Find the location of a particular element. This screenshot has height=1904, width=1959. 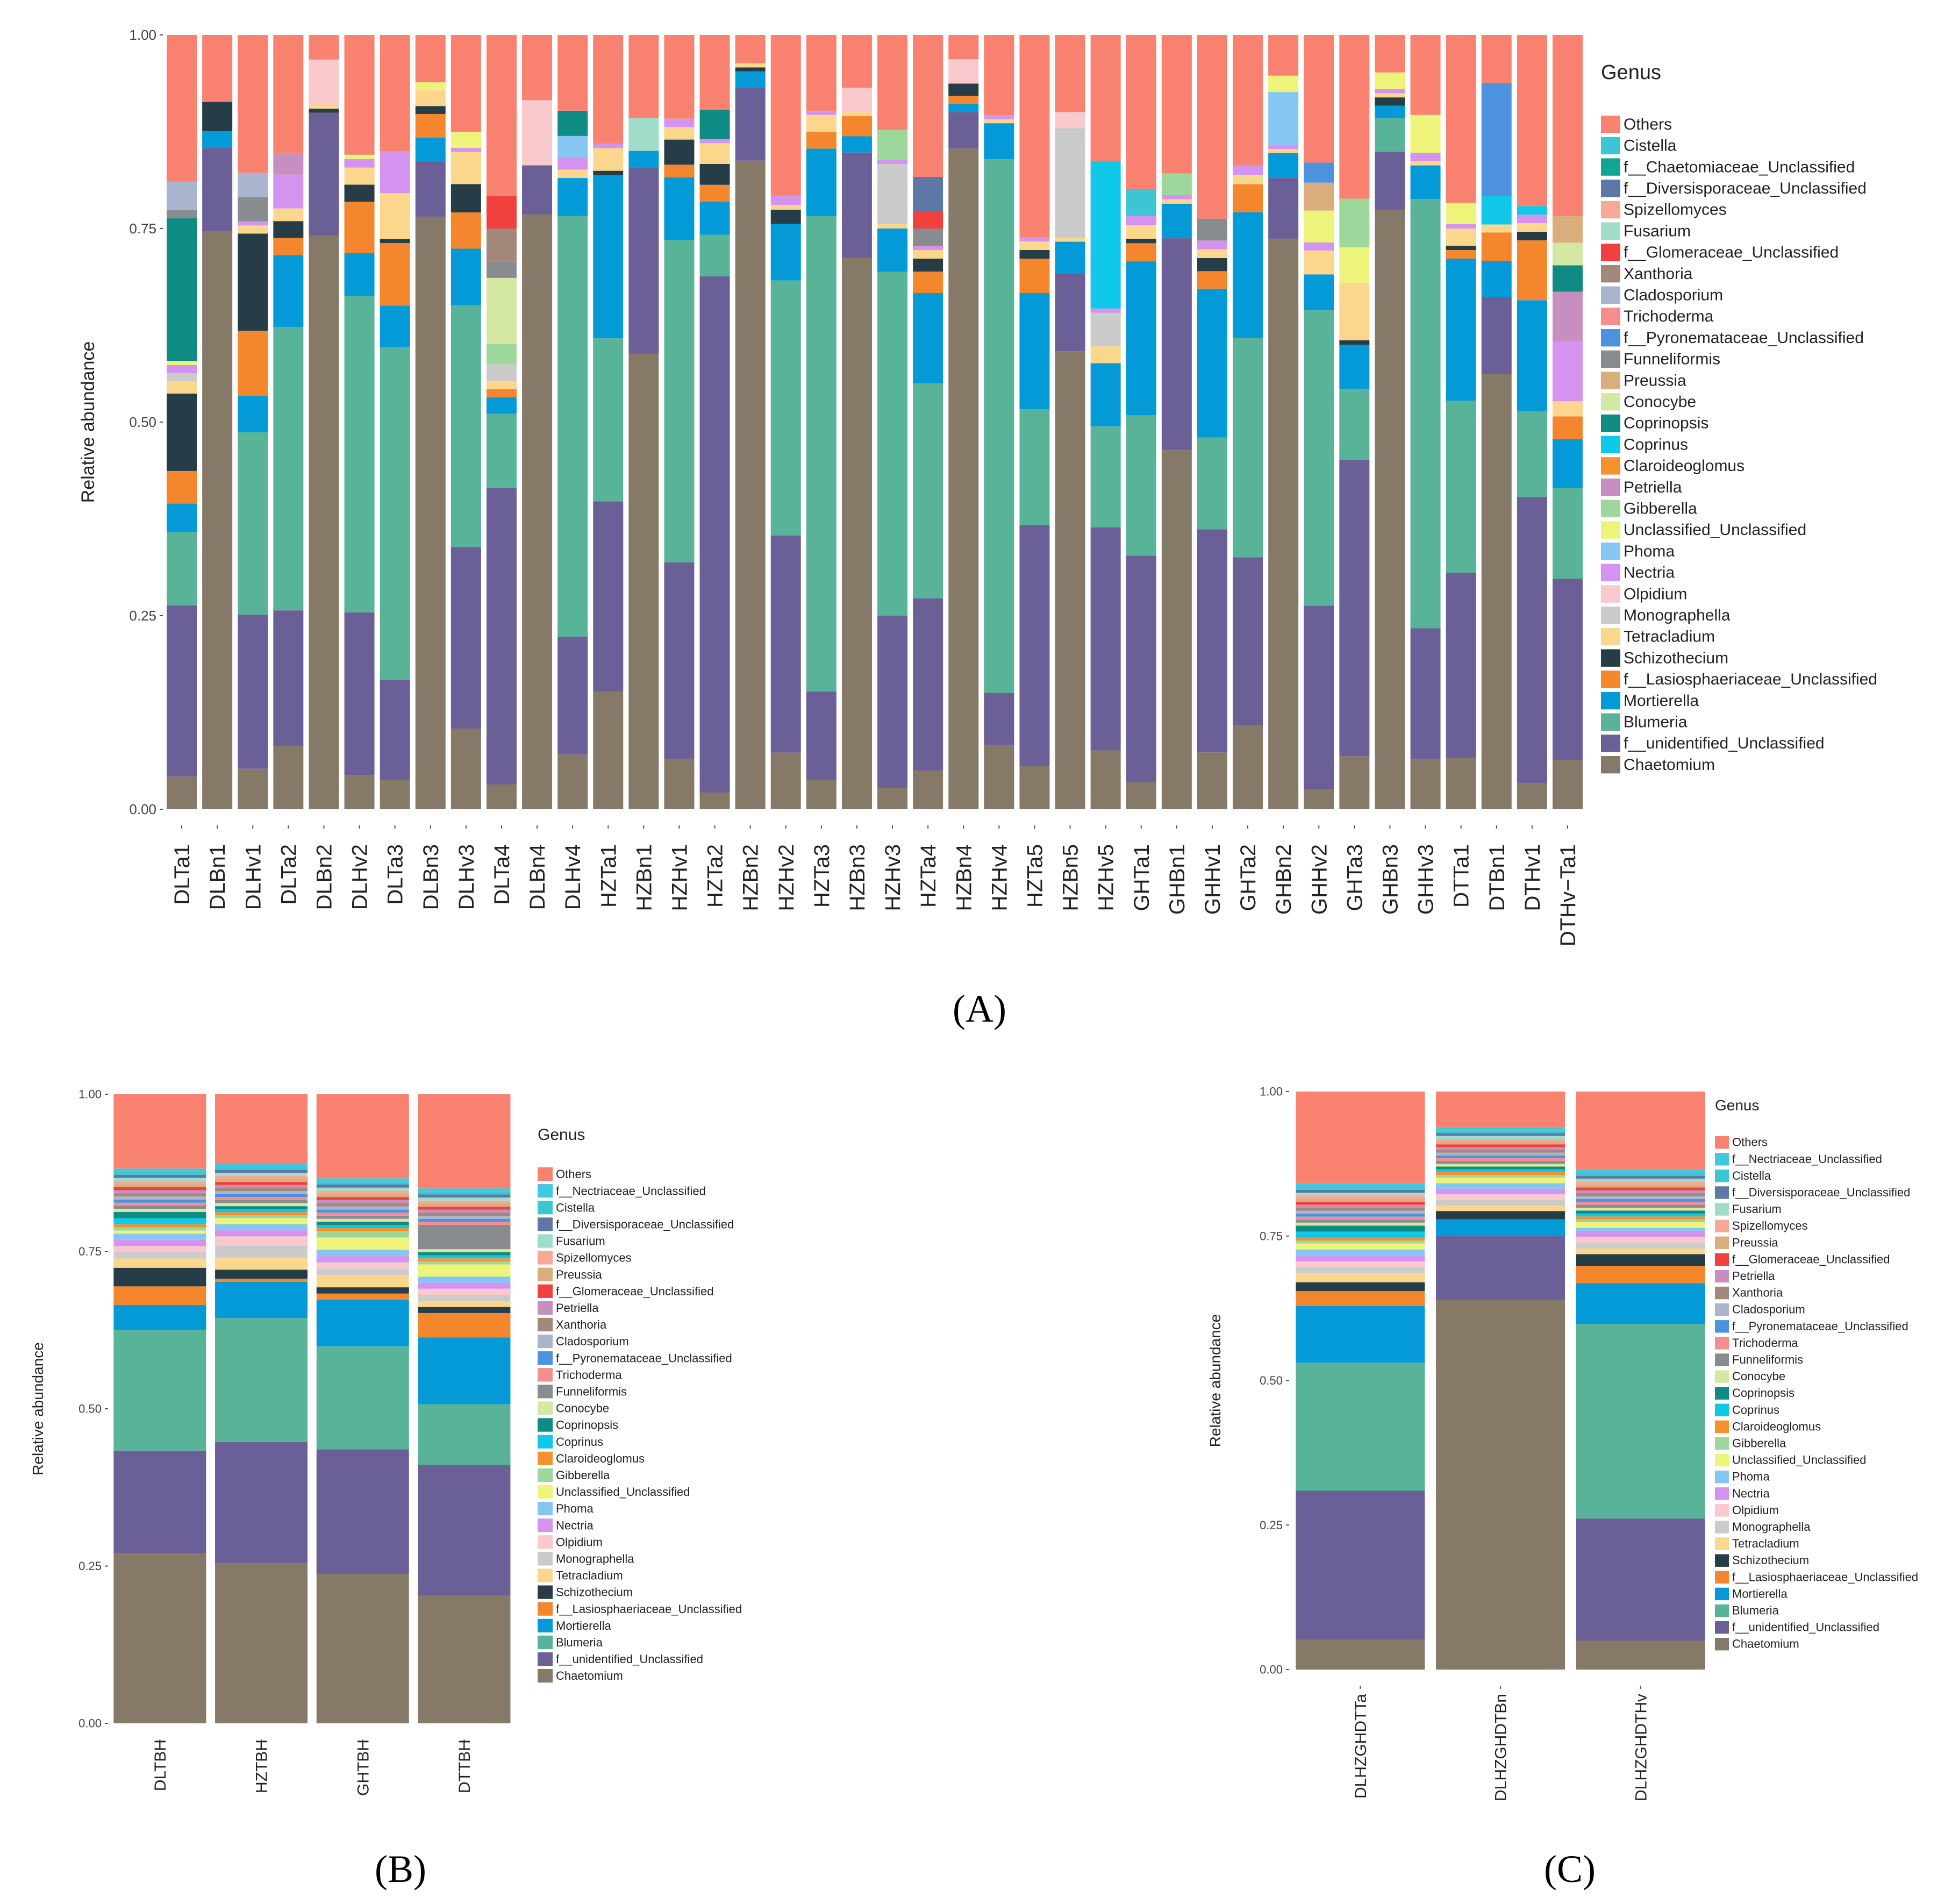

legend-label-coprinus: Coprinus is located at coordinates (1755, 1409).